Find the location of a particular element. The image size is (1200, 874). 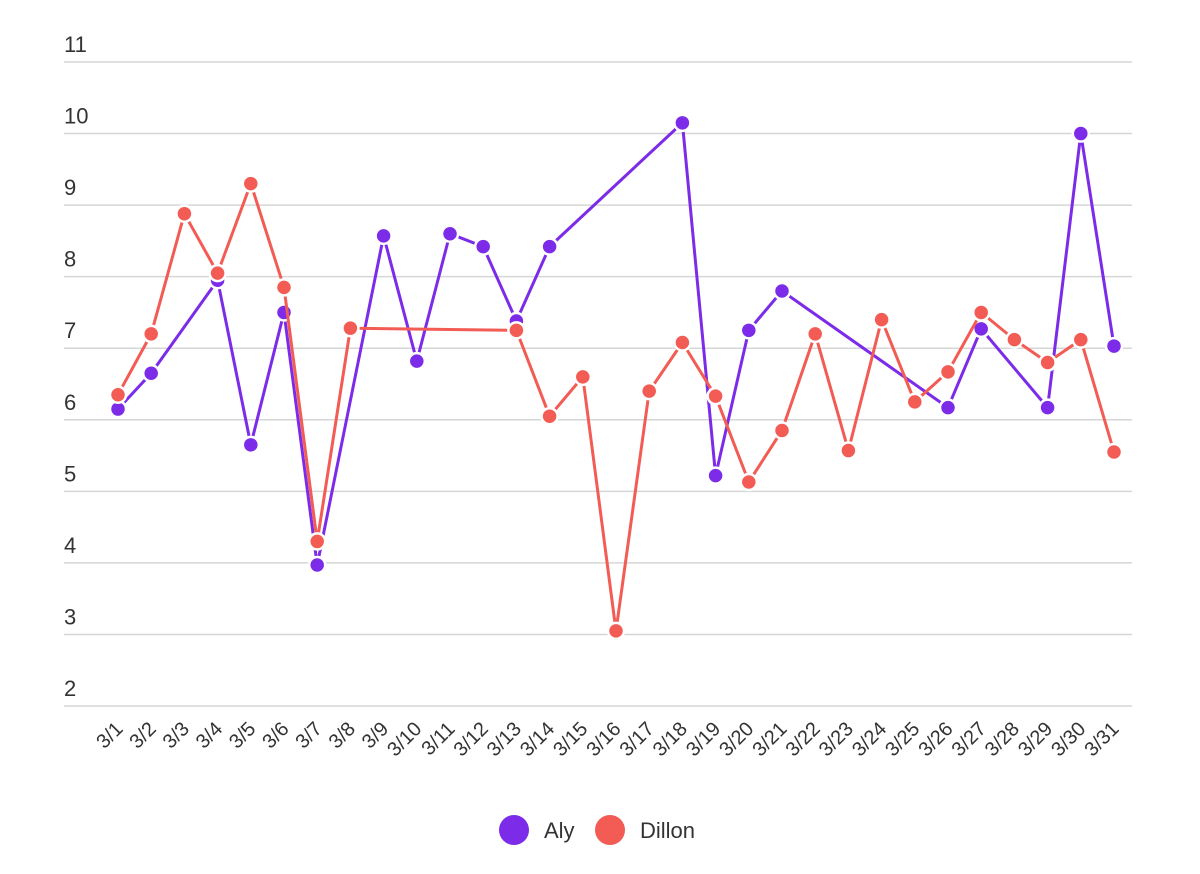

x-tick-label: 3/27 is located at coordinates (969, 739).